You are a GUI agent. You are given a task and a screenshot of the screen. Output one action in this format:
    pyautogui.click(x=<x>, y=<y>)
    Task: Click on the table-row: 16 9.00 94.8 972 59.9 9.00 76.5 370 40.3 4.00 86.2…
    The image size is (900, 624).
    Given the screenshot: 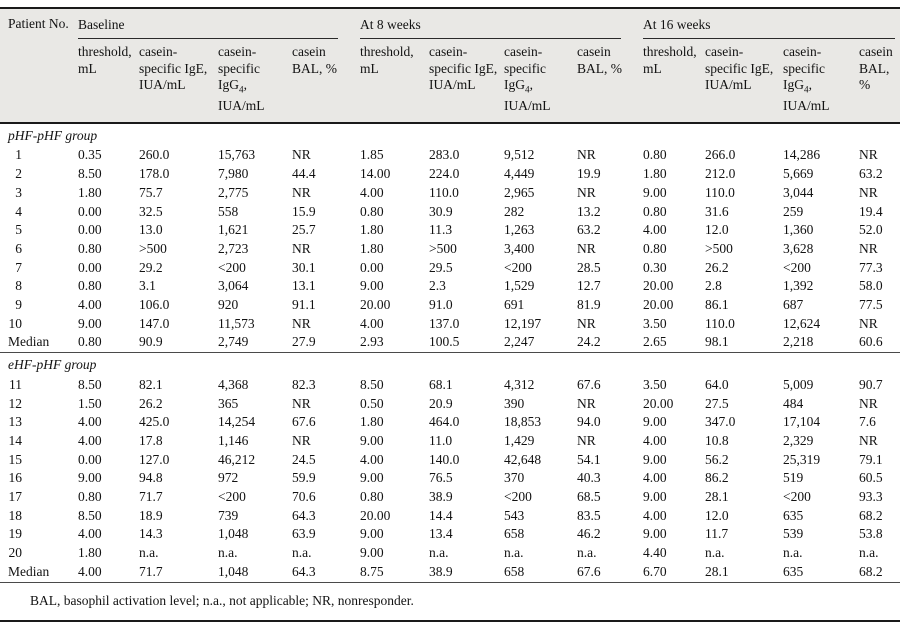 What is the action you would take?
    pyautogui.click(x=450, y=478)
    